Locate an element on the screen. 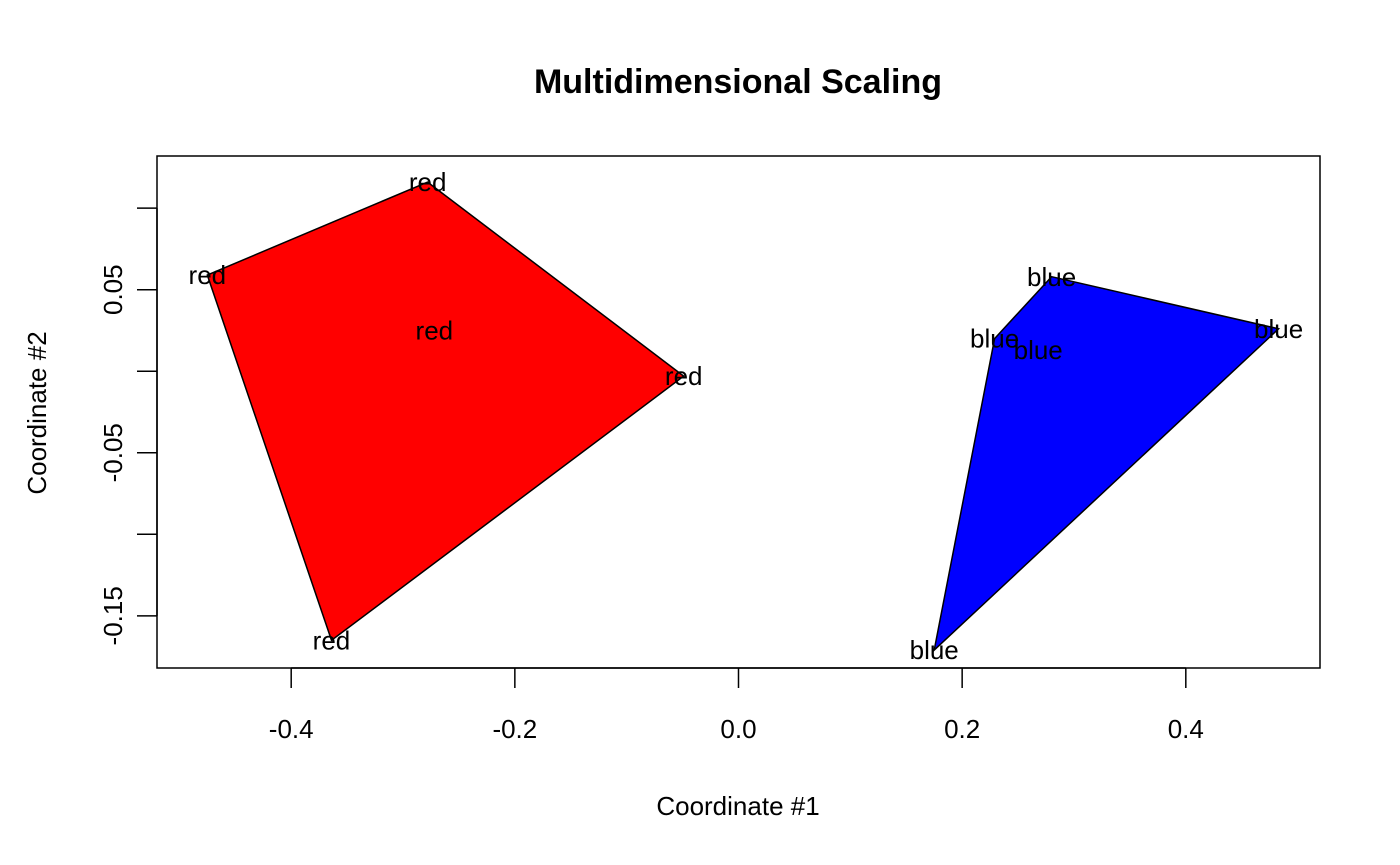  x-tick-label: 0.4 is located at coordinates (1186, 729).